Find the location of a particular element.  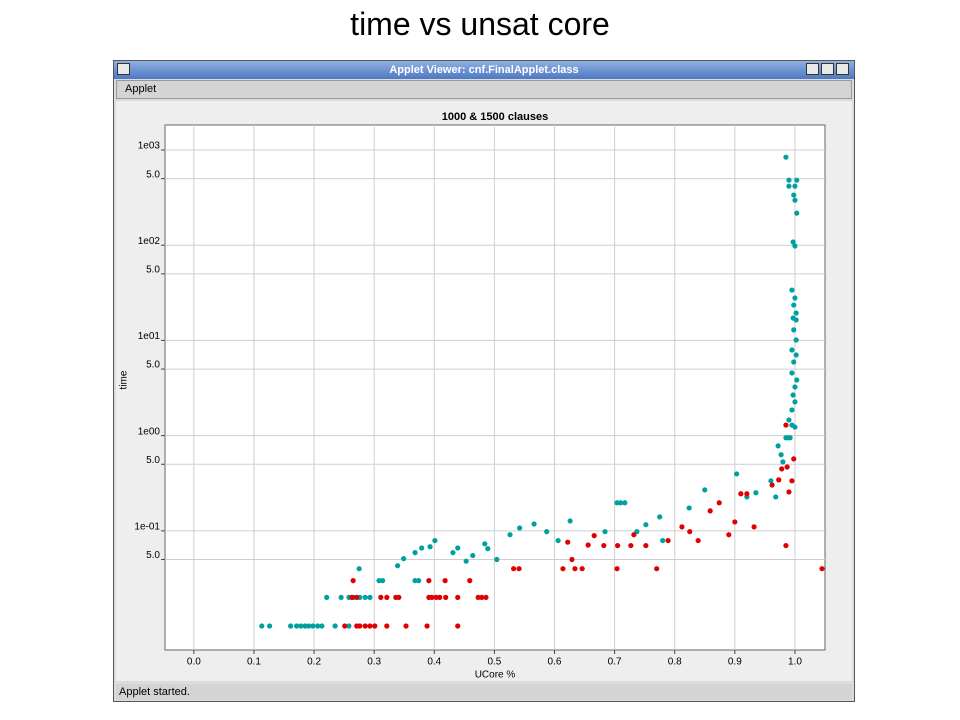

maximize-button is located at coordinates (827, 69).